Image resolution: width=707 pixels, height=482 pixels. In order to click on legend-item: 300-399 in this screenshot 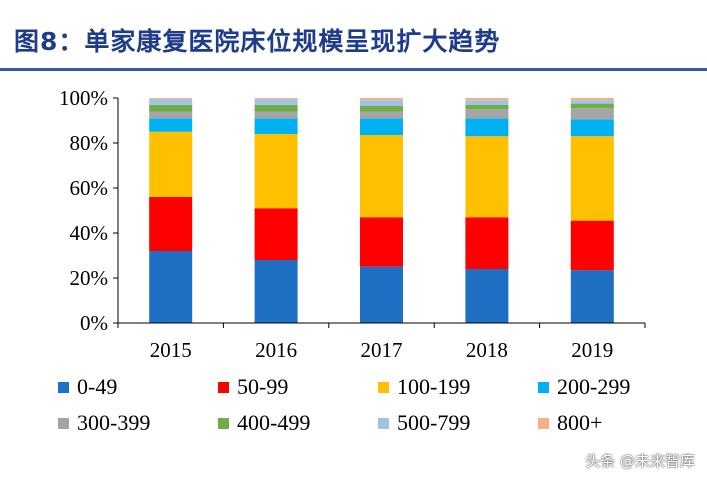, I will do `click(138, 423)`.